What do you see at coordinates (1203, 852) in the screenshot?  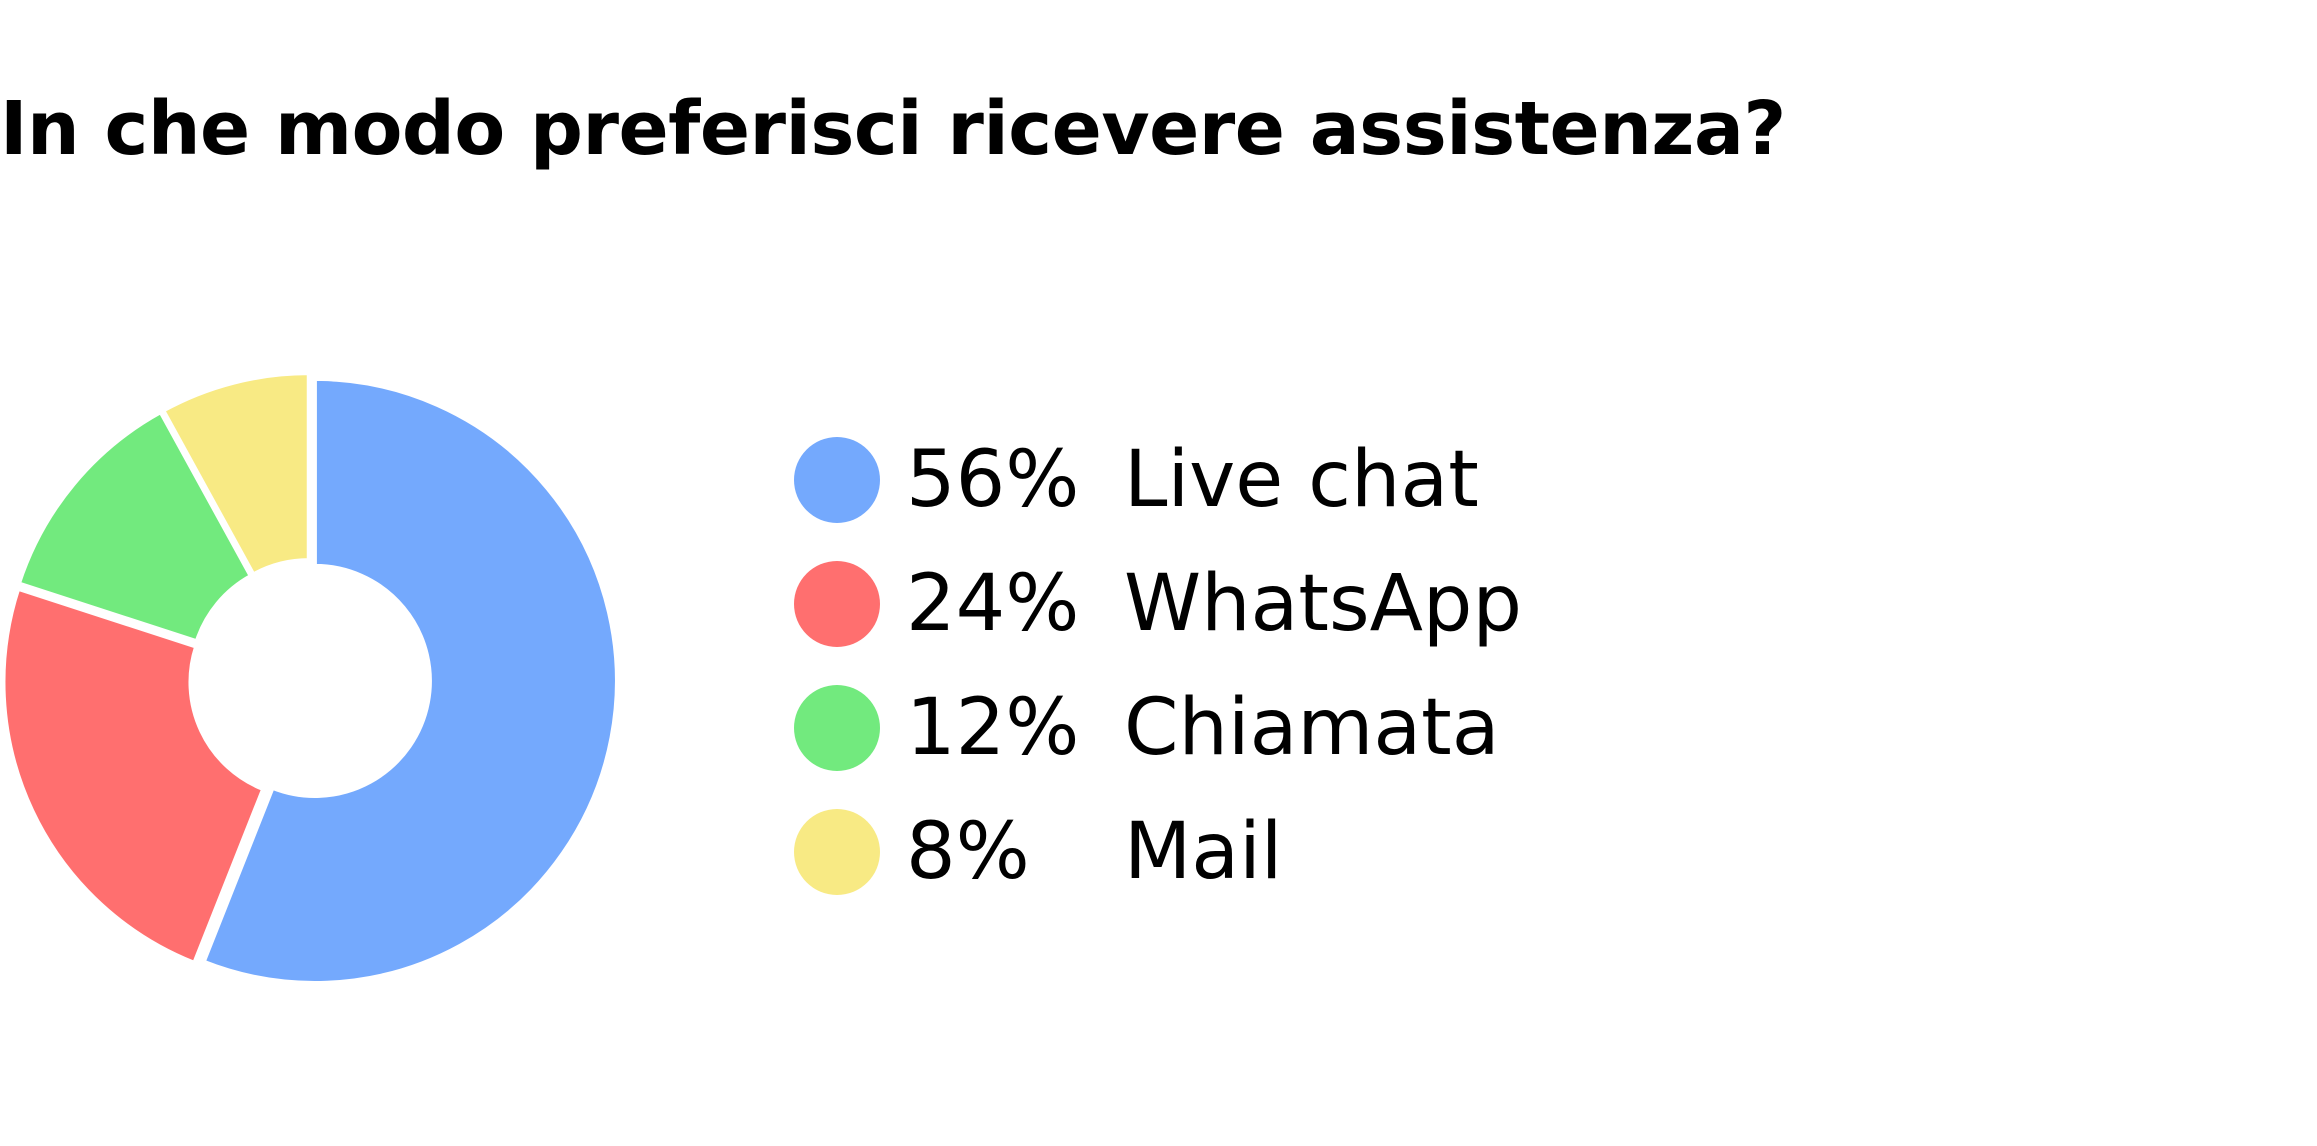 I see `legend-label-mail: Mail` at bounding box center [1203, 852].